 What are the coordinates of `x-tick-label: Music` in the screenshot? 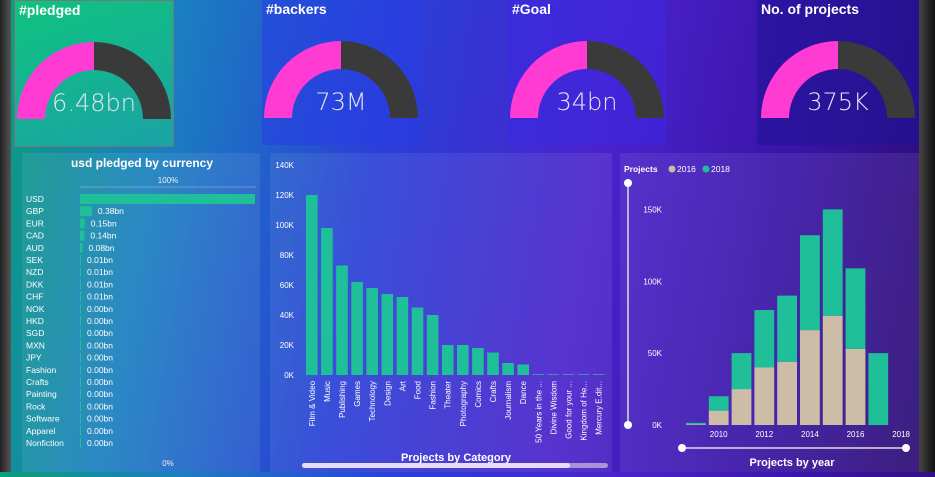 It's located at (327, 391).